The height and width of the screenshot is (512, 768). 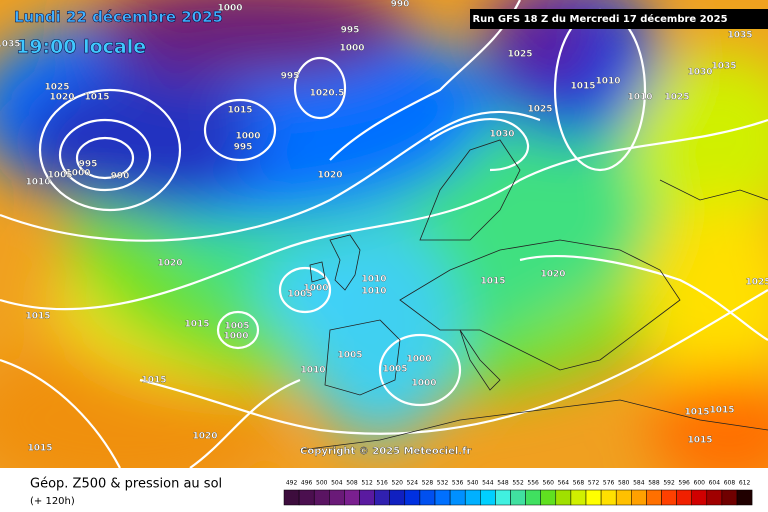 I want to click on legend-label: 524, so click(x=413, y=483).